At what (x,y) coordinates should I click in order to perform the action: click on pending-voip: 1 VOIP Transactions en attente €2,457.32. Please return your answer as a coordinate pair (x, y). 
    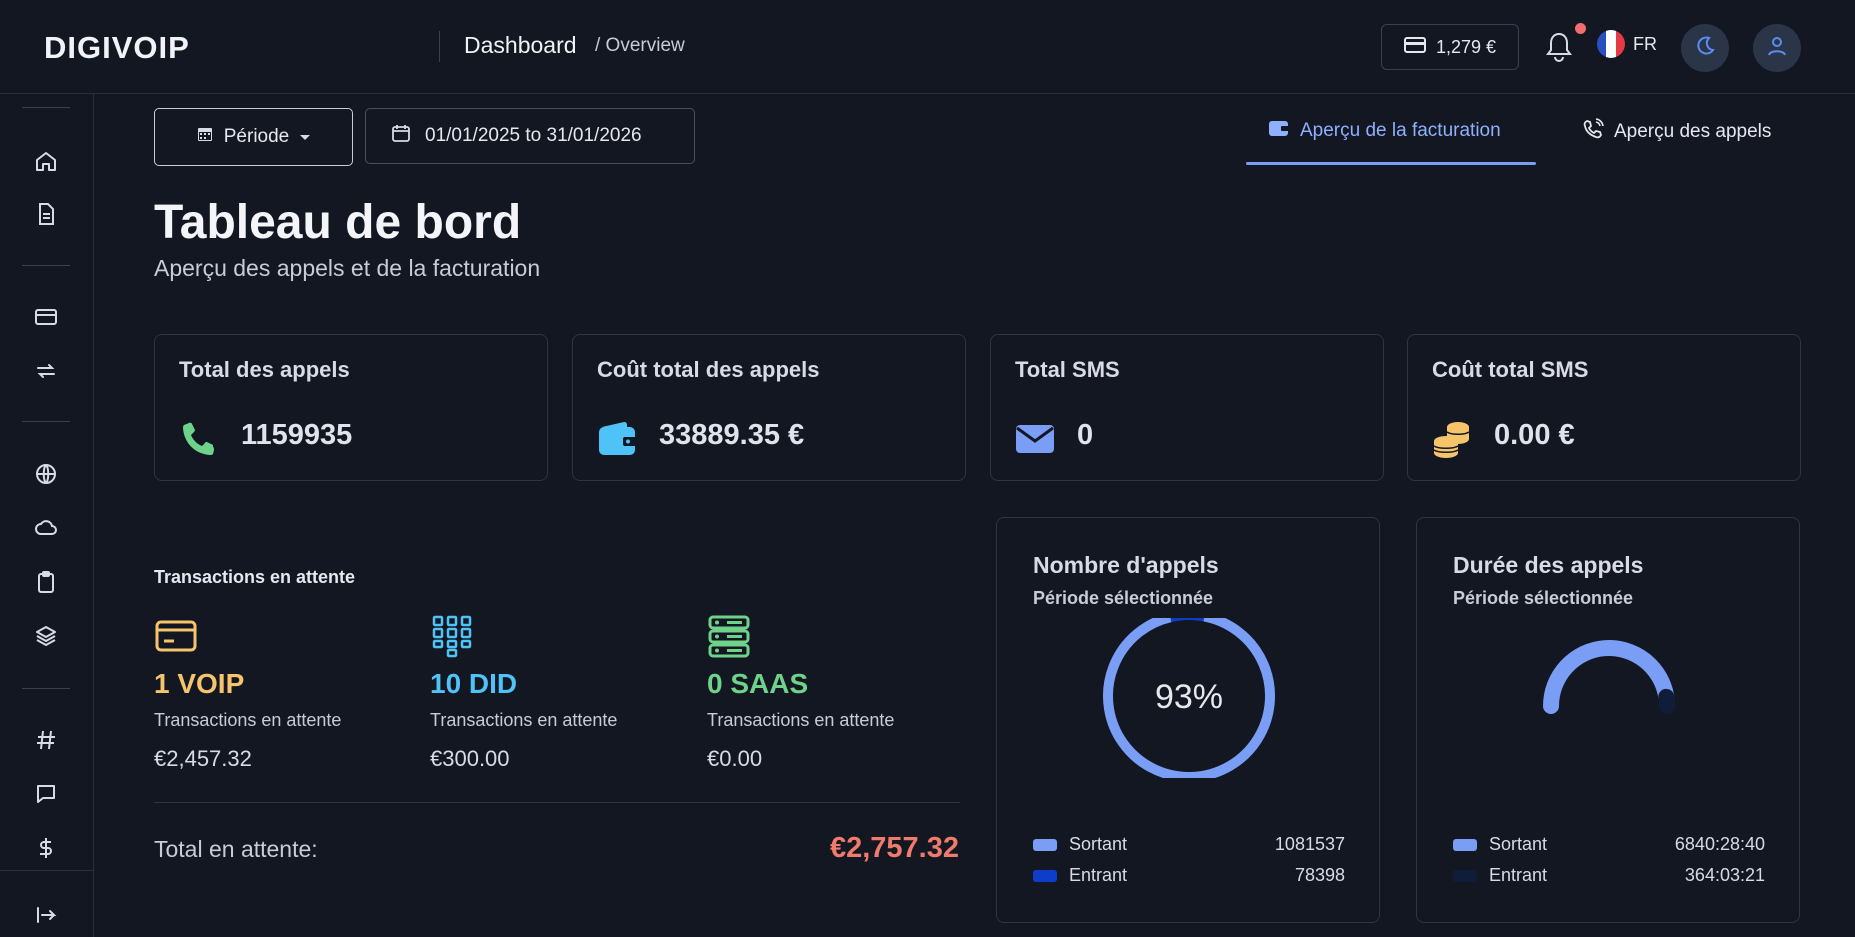
    Looking at the image, I should click on (289, 692).